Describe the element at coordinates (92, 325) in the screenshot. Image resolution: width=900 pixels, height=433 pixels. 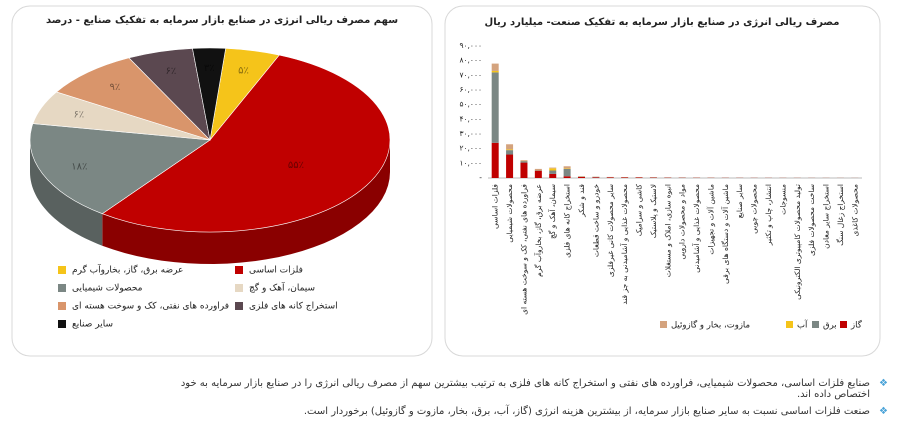
I see `legend-label: سایر صنایع` at that location.